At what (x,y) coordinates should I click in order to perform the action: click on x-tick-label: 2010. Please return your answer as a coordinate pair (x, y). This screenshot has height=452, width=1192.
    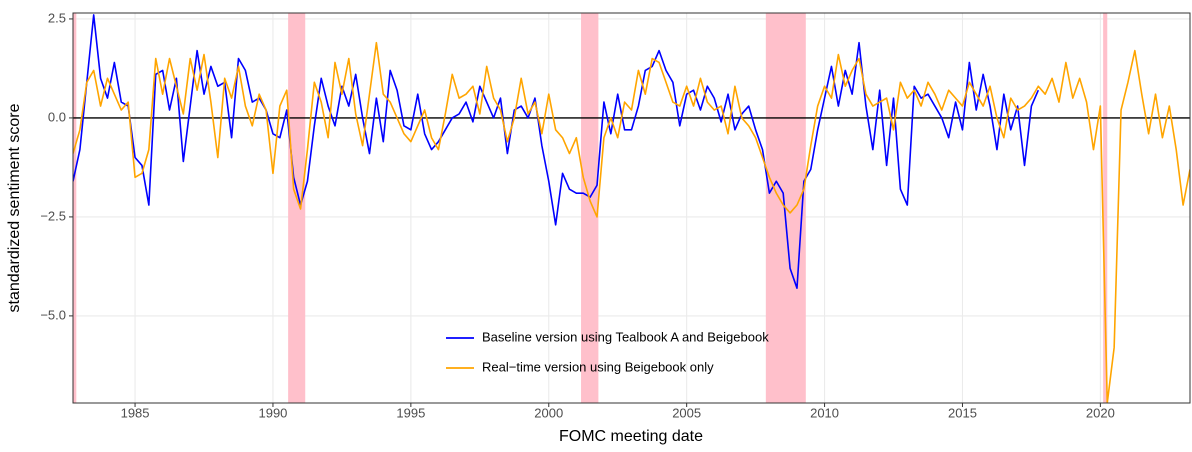
    Looking at the image, I should click on (824, 412).